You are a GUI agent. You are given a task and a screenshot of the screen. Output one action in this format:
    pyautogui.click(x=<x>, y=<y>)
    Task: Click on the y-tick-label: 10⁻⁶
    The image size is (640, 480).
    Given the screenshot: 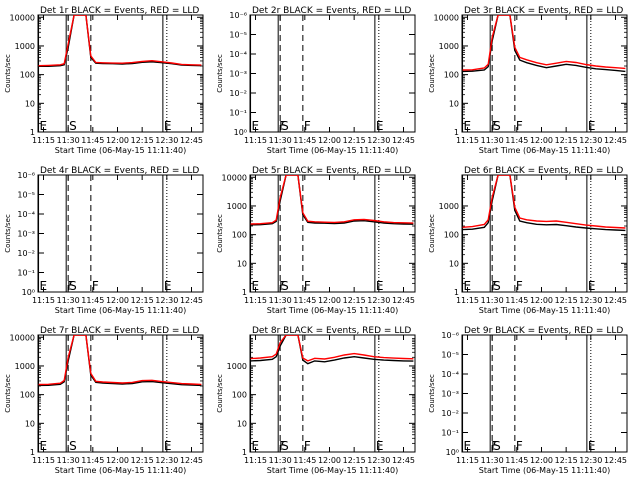 What is the action you would take?
    pyautogui.click(x=26, y=175)
    